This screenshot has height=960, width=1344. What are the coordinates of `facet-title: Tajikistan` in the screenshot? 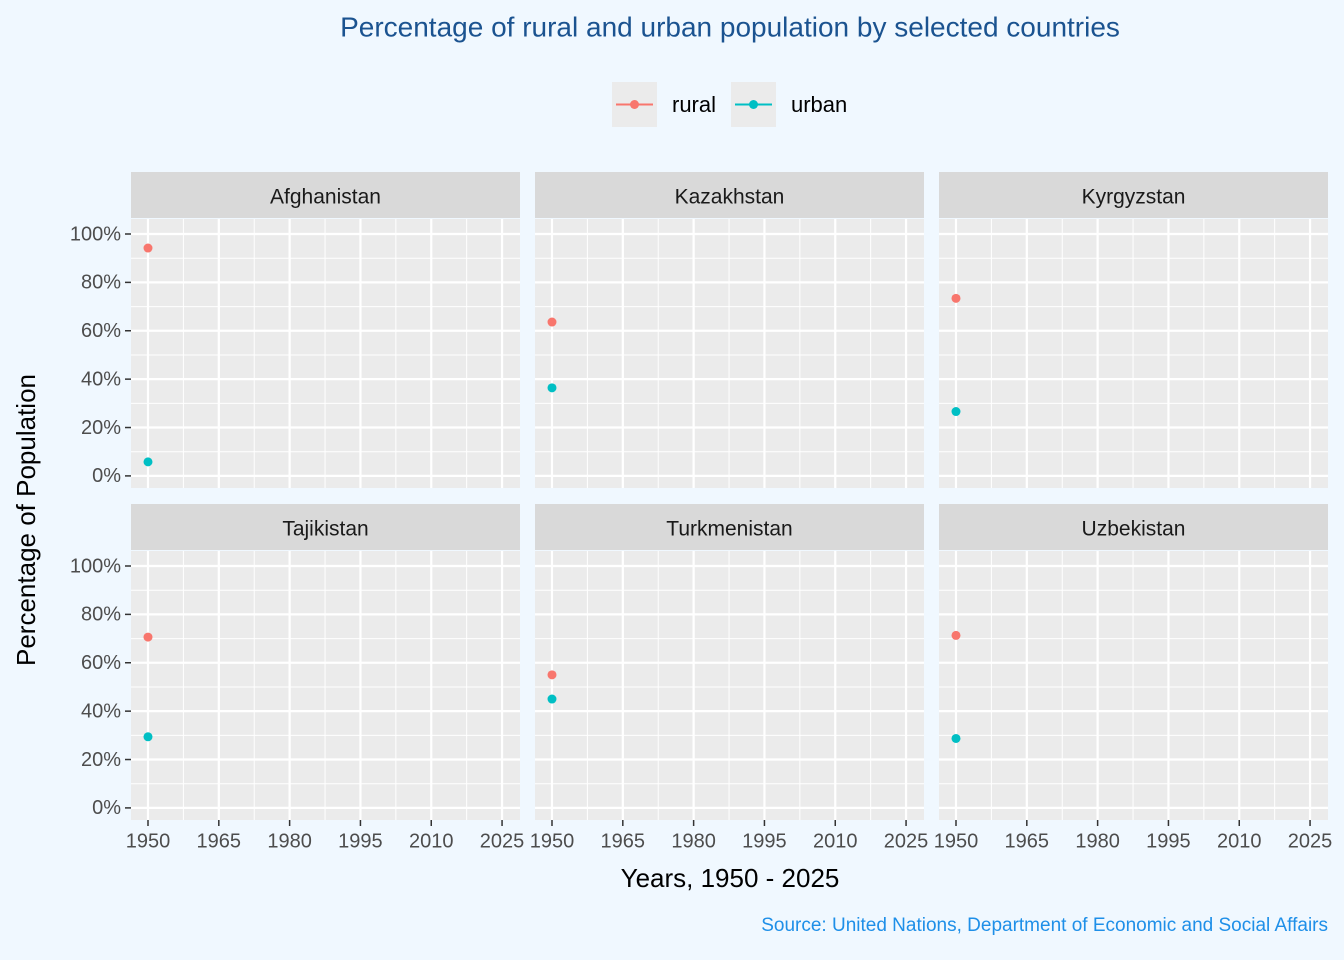 It's located at (325, 529).